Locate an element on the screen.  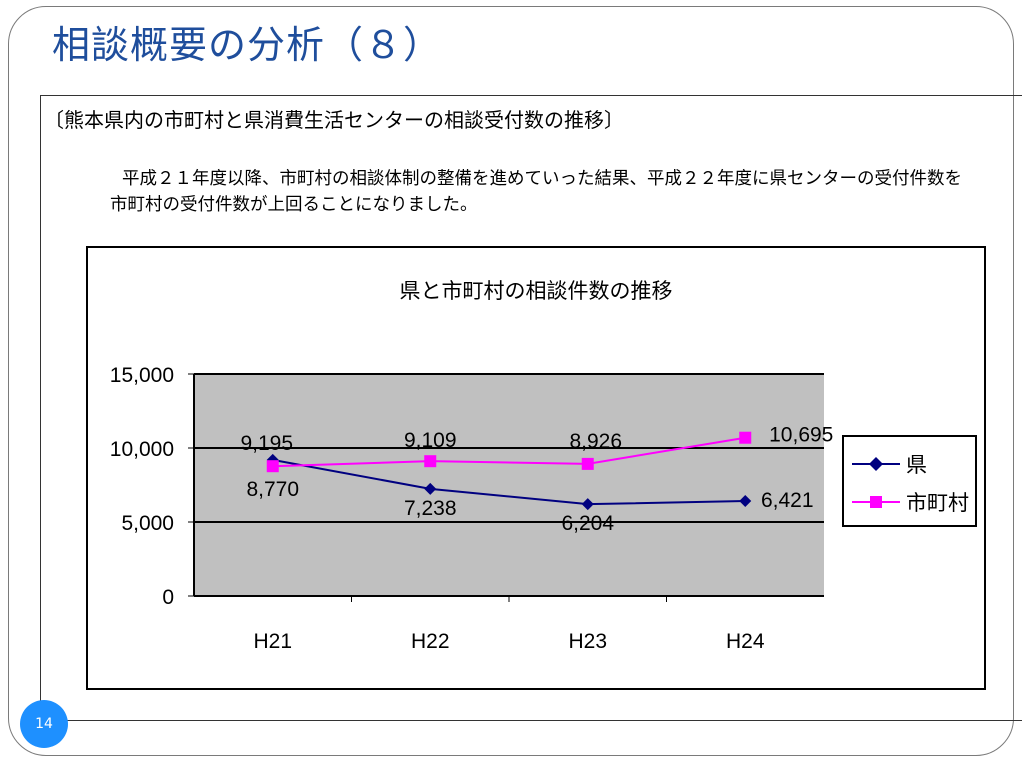
data-label: 10,695 is located at coordinates (801, 435).